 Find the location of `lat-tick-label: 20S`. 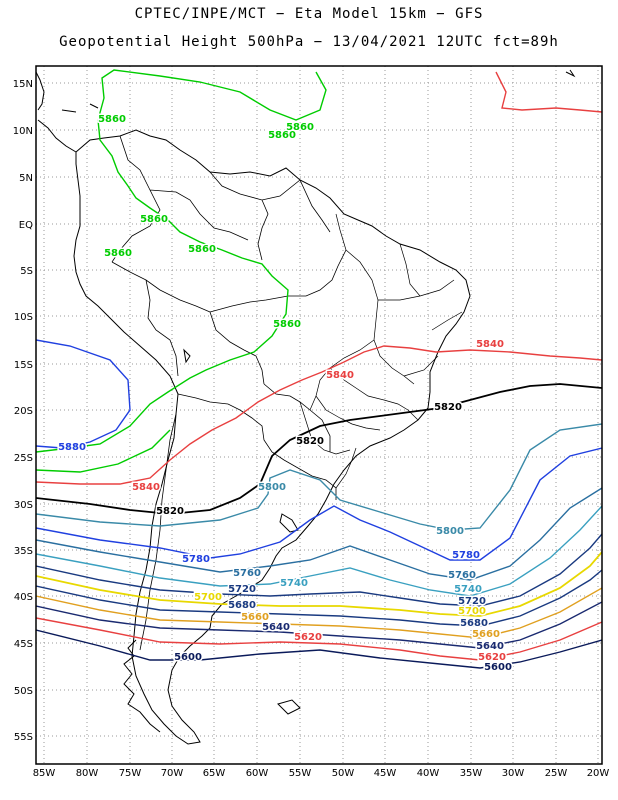

lat-tick-label: 20S is located at coordinates (23, 411).